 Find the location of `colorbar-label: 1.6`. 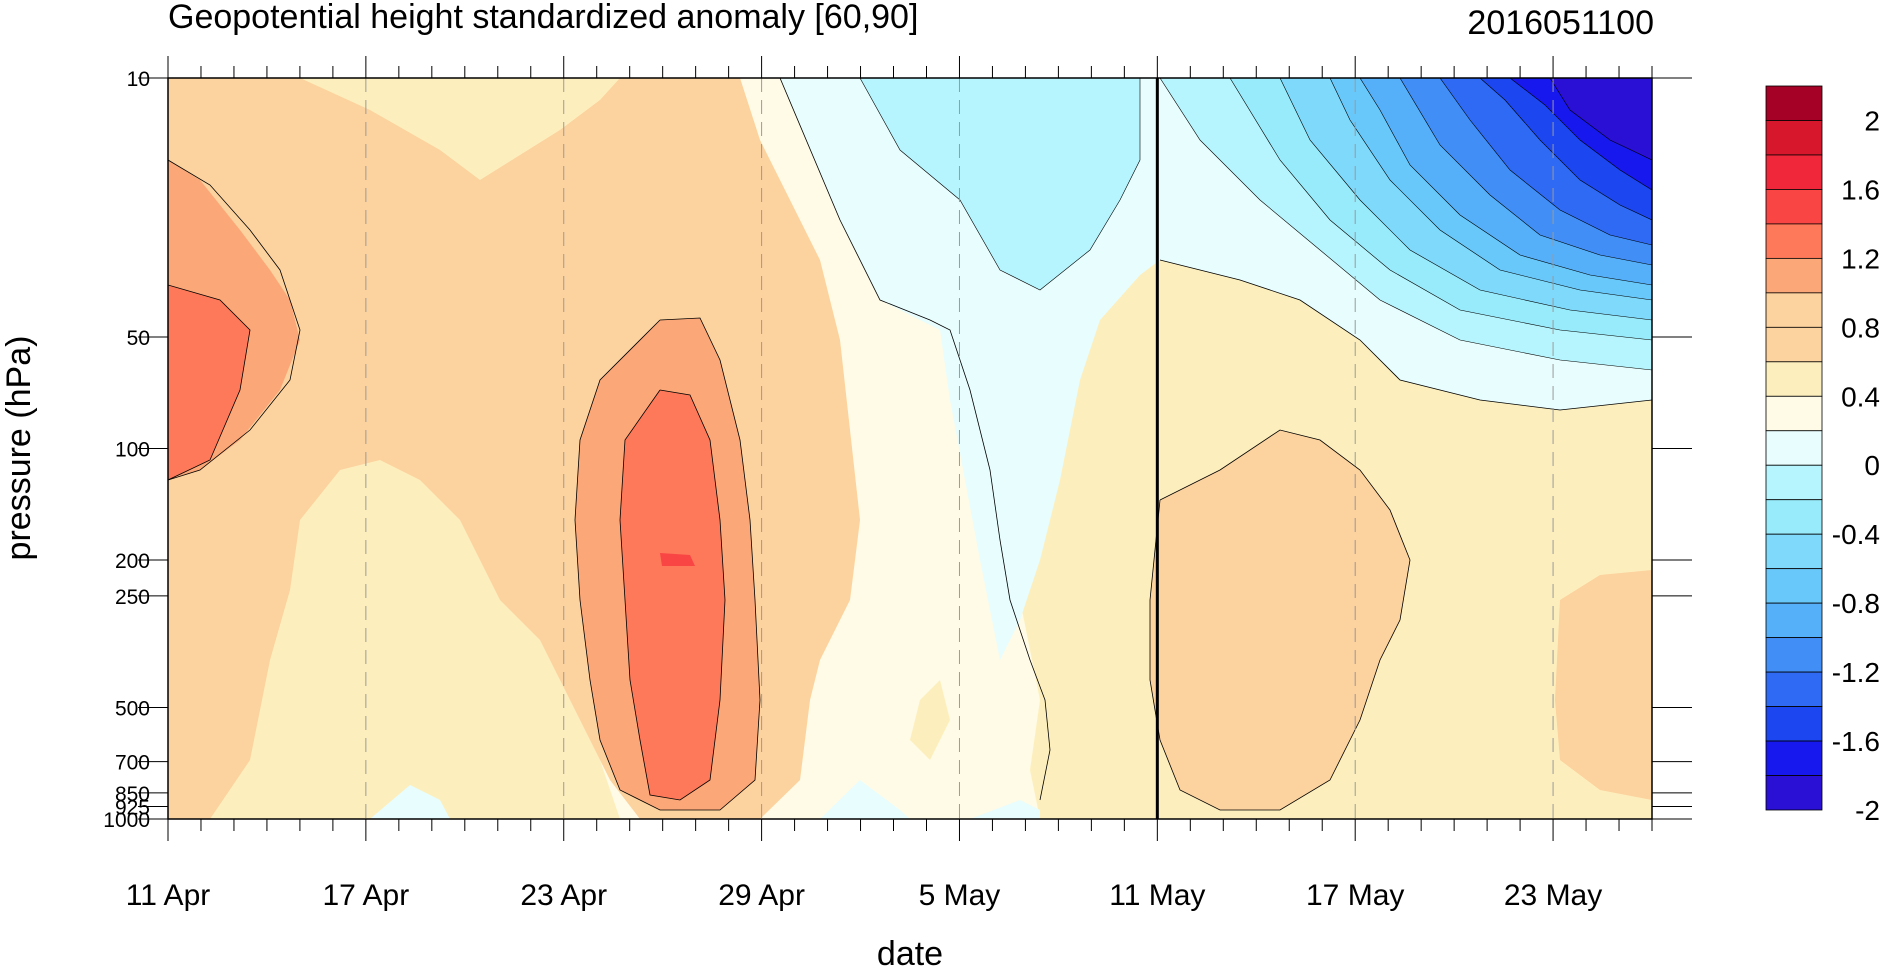

colorbar-label: 1.6 is located at coordinates (1860, 189).